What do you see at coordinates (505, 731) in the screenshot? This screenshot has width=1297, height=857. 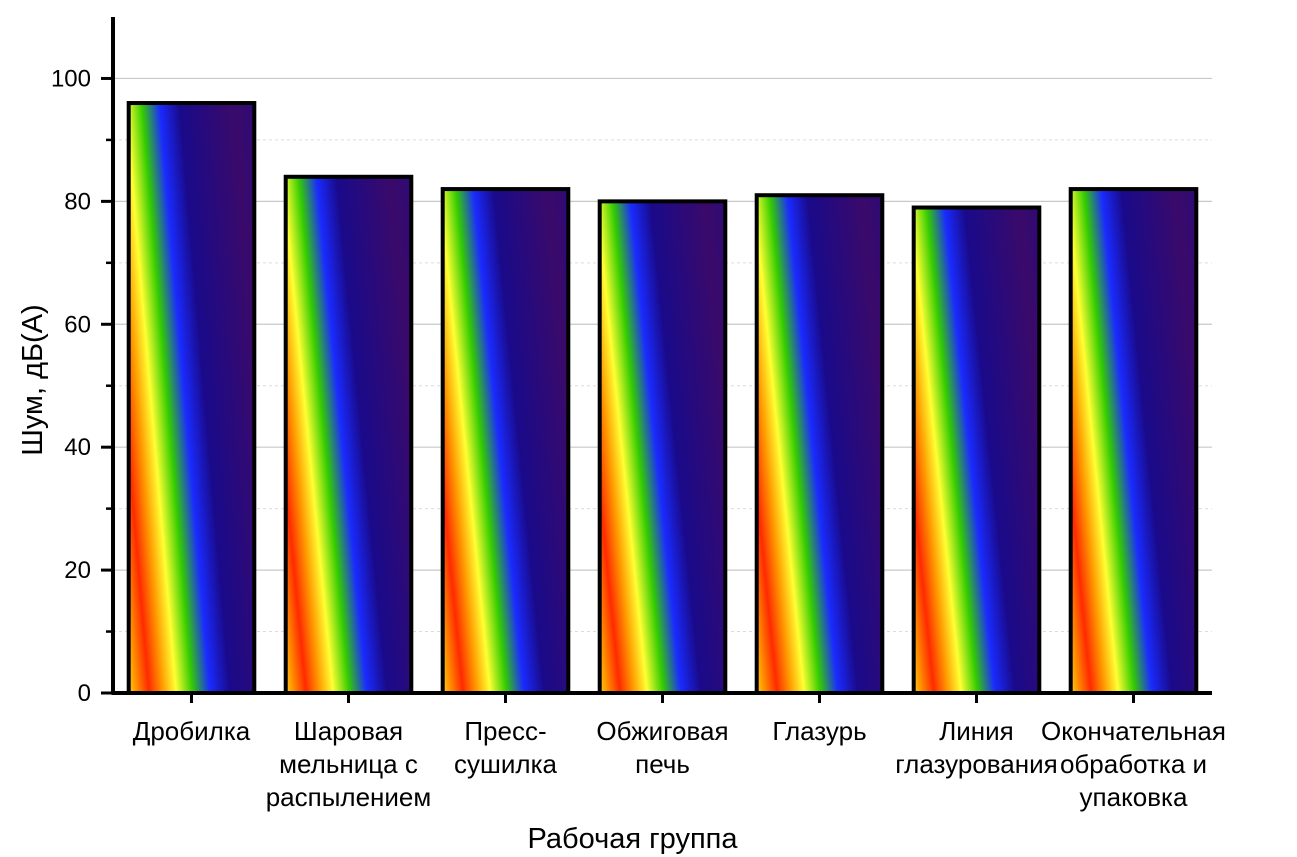 I see `x-category-label-line: Пресс-` at bounding box center [505, 731].